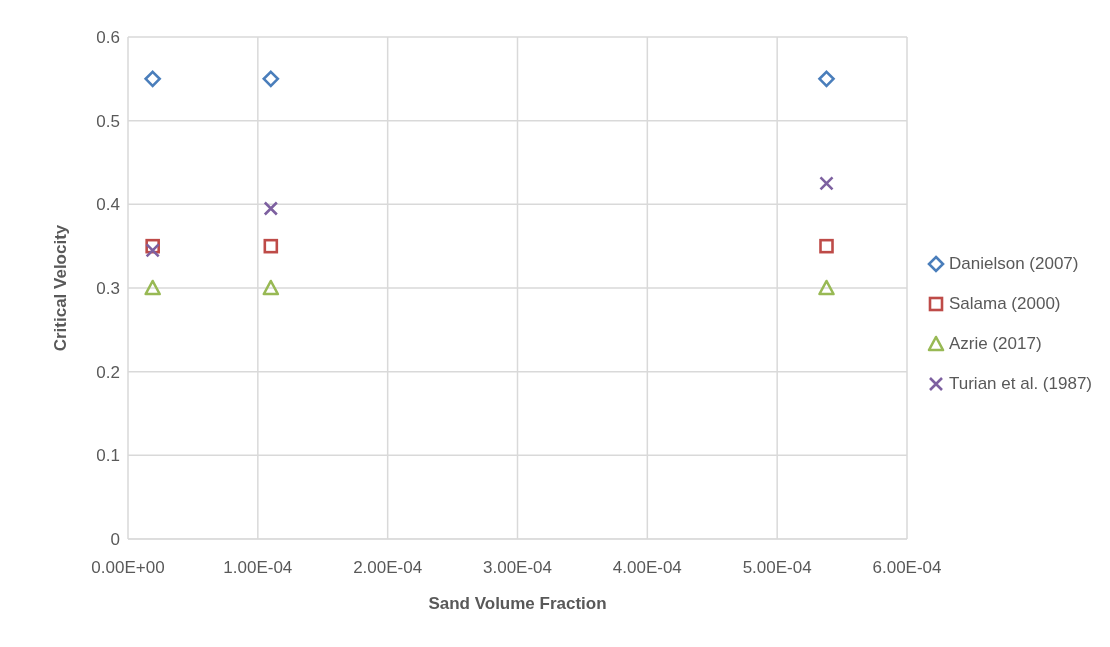  What do you see at coordinates (108, 372) in the screenshot?
I see `y-tick-label: 0.2` at bounding box center [108, 372].